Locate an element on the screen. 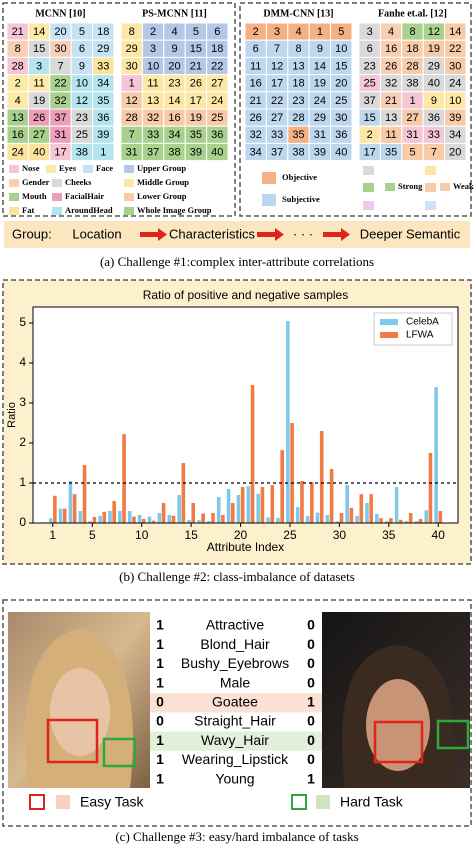 Image resolution: width=474 pixels, height=849 pixels. cell-label: 20 is located at coordinates (174, 66).